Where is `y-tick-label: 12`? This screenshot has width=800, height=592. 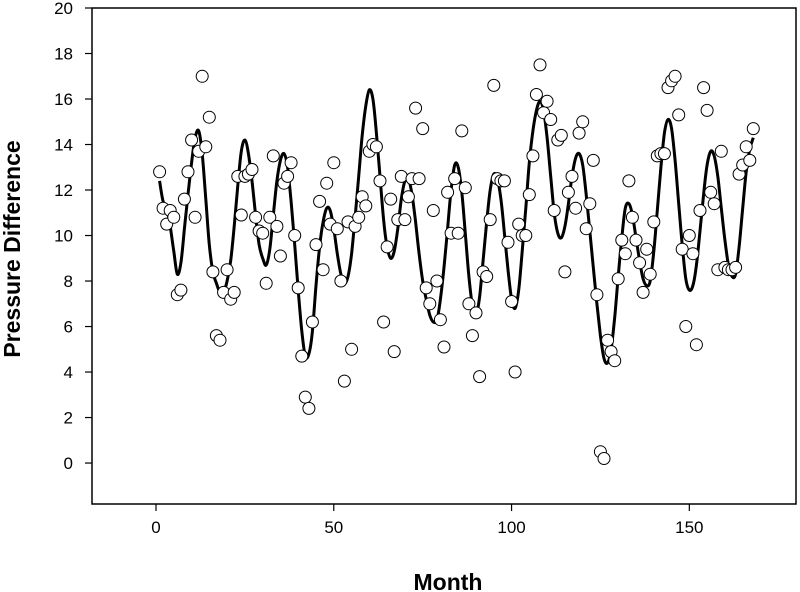 y-tick-label: 12 is located at coordinates (63, 190).